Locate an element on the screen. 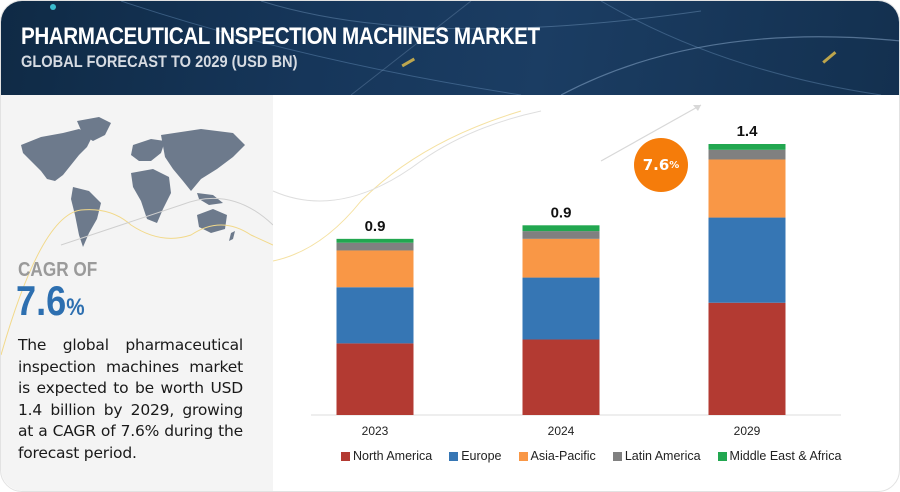 The width and height of the screenshot is (900, 492). page-subtitle: GLOBAL FORECAST TO 2029 (USD BN) is located at coordinates (159, 61).